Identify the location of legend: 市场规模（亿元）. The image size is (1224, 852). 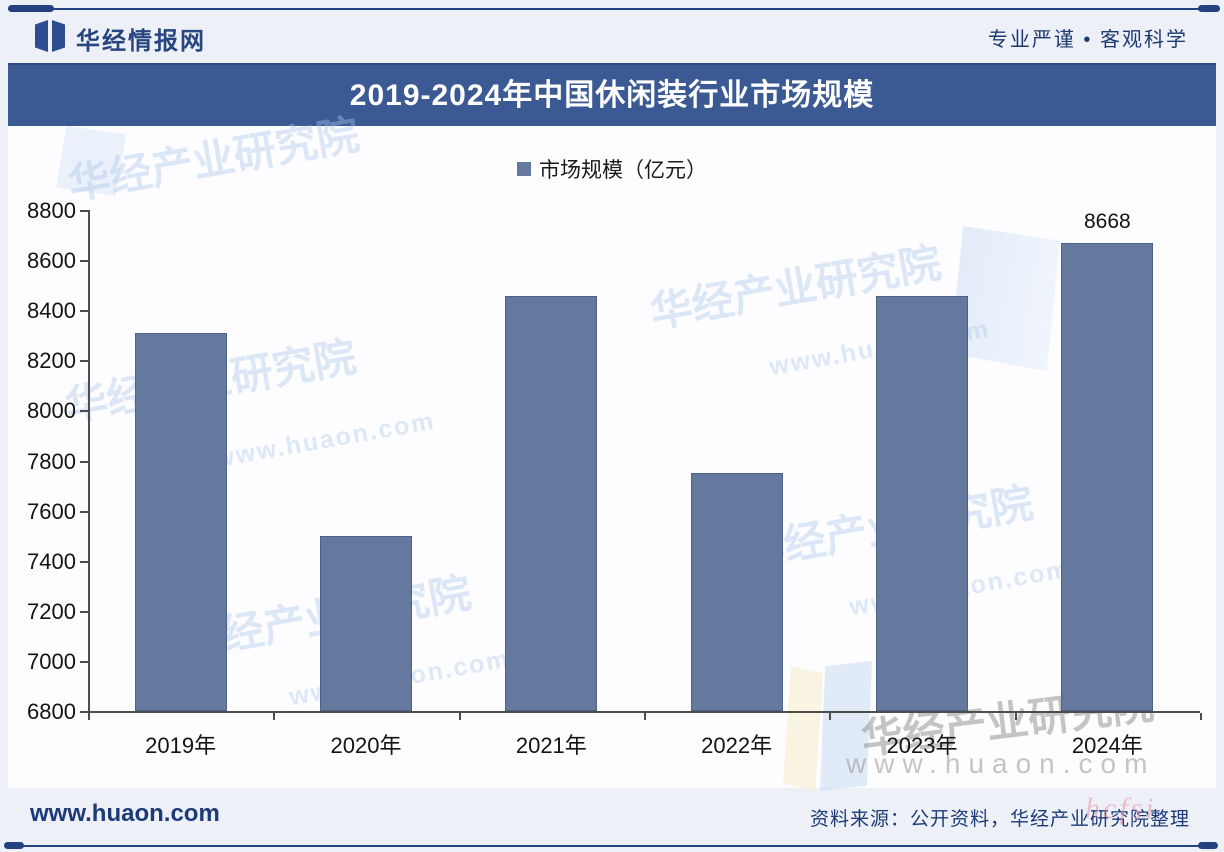
(612, 169).